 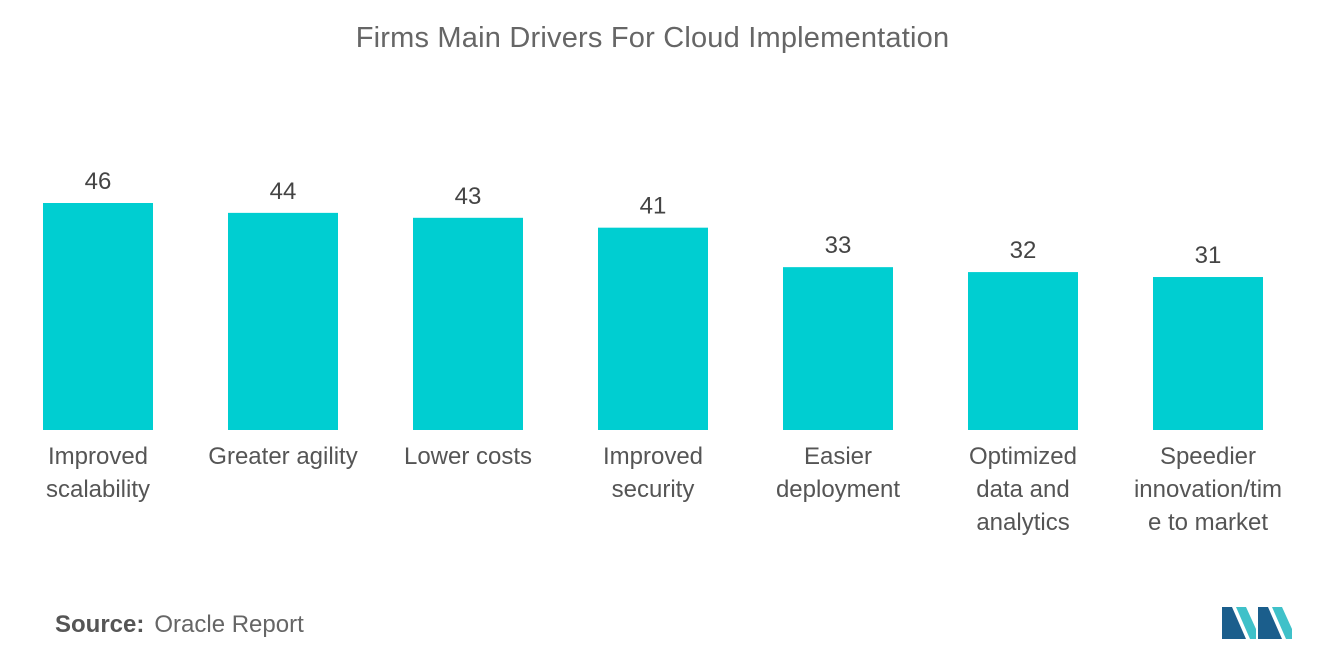 What do you see at coordinates (1208, 489) in the screenshot?
I see `category-label-7: Speedier innovation/tim e to market` at bounding box center [1208, 489].